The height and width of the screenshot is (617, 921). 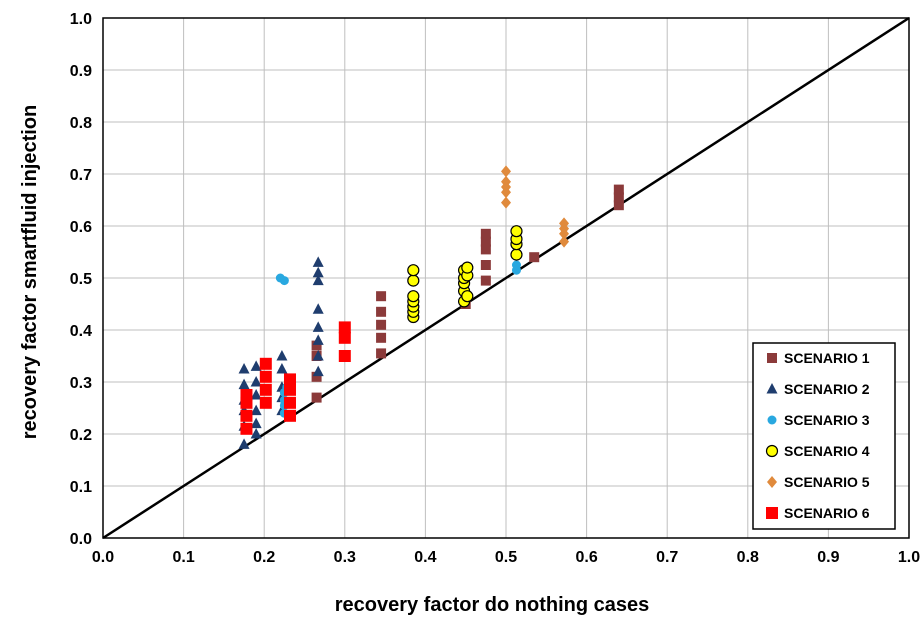 I want to click on y-tick-label: 0.4, so click(x=81, y=331).